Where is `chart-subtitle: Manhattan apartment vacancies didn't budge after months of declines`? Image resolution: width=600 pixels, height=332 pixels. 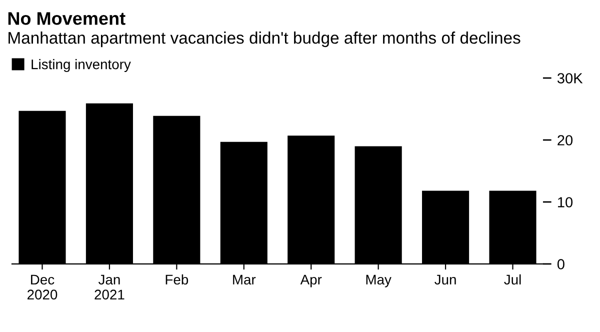
chart-subtitle: Manhattan apartment vacancies didn't budge after months of declines is located at coordinates (264, 40).